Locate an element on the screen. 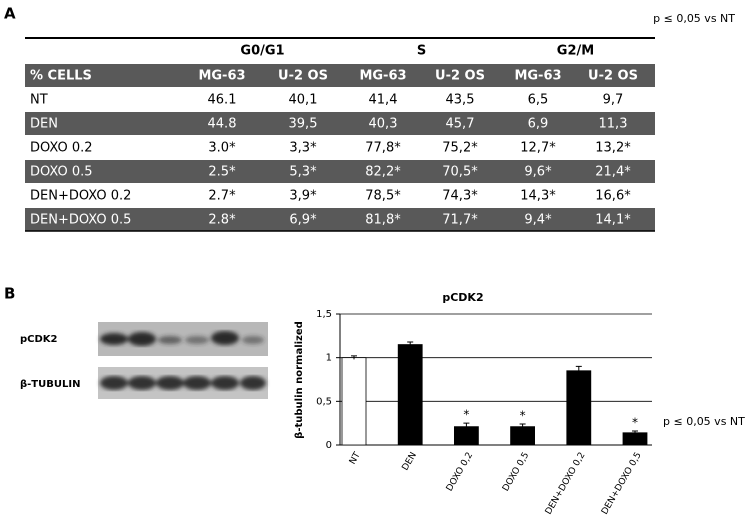 The image size is (752, 525). panel-label: A is located at coordinates (10, 14).